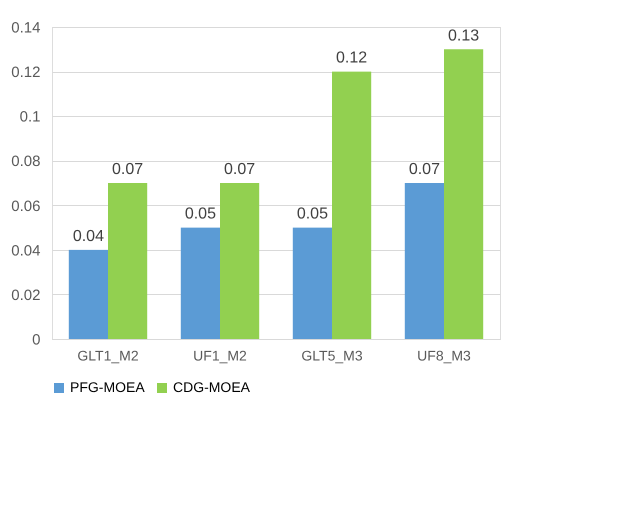  Describe the element at coordinates (444, 356) in the screenshot. I see `x-tick-label: UF8_M3` at that location.